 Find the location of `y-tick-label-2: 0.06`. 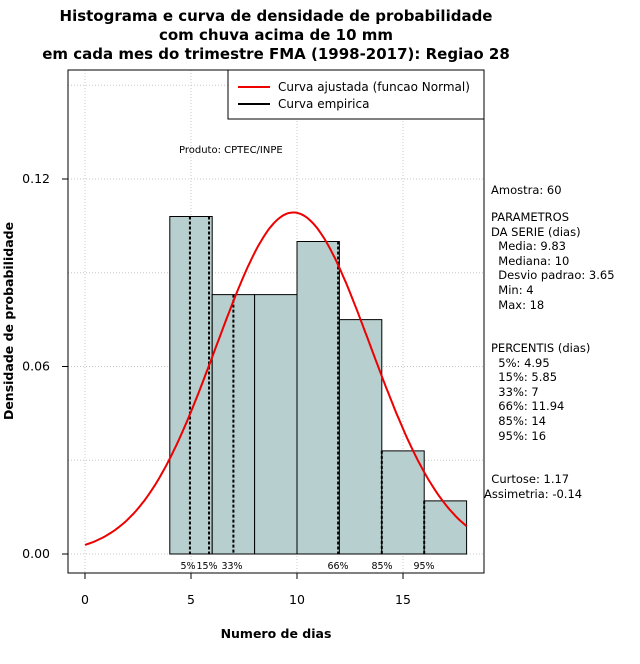

y-tick-label-2: 0.06 is located at coordinates (36, 366).